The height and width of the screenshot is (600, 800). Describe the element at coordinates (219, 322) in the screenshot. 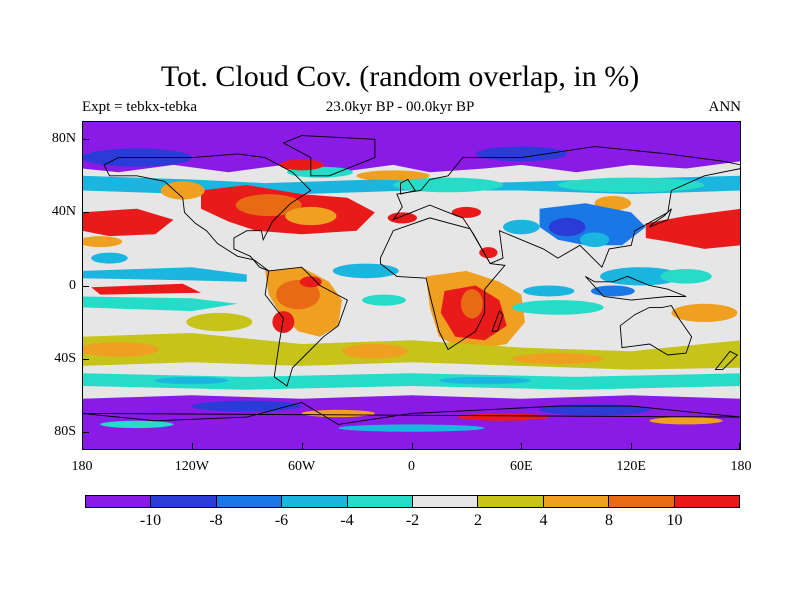

I see `southeast-pacific-olive` at that location.